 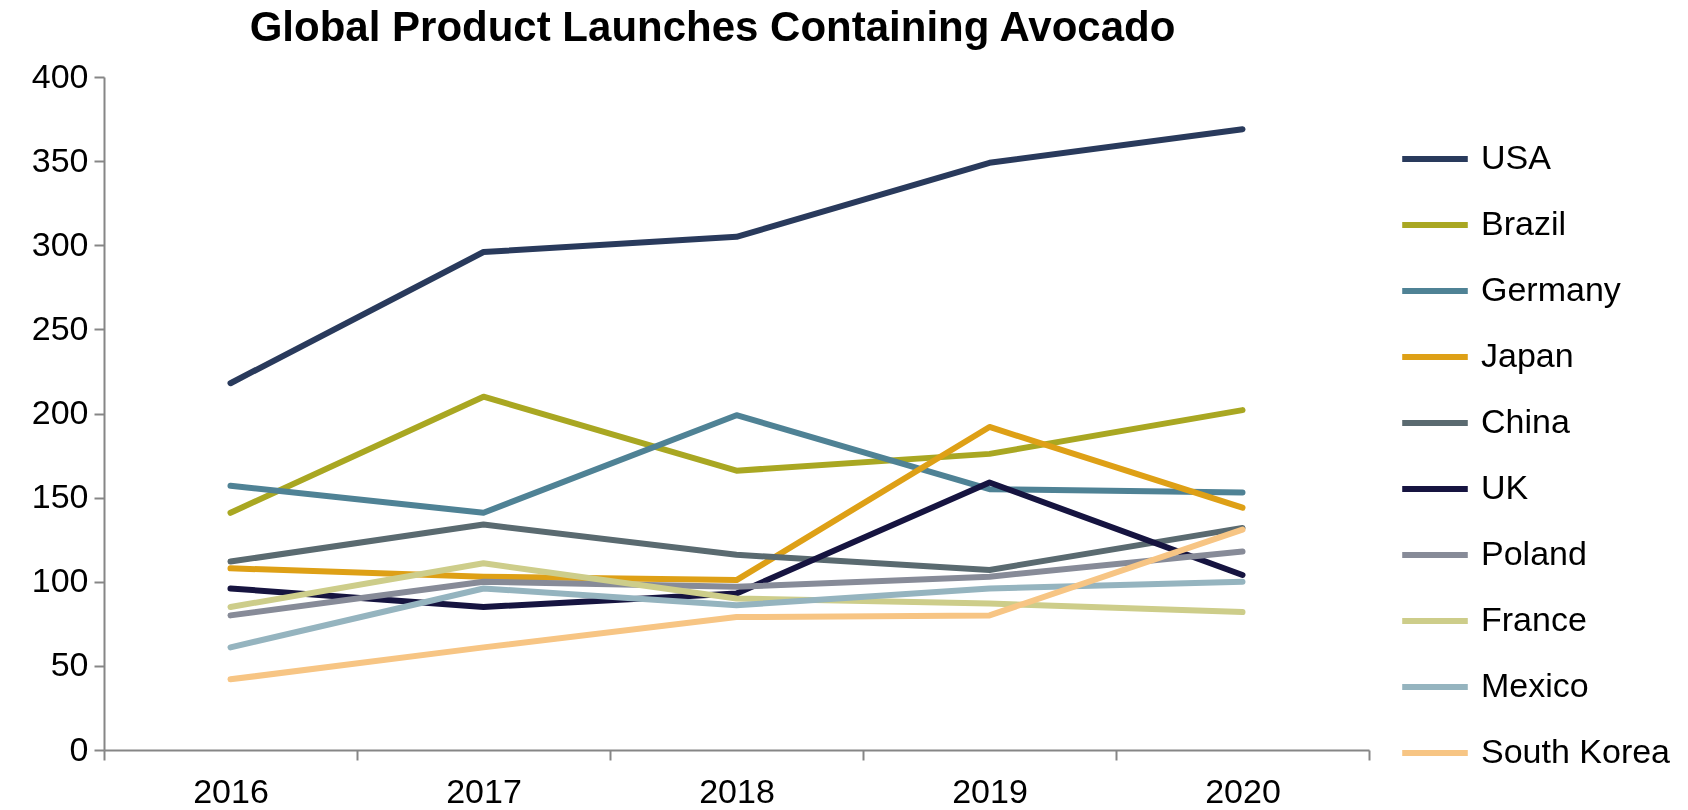 What do you see at coordinates (60, 496) in the screenshot?
I see `y-tick-label: 150` at bounding box center [60, 496].